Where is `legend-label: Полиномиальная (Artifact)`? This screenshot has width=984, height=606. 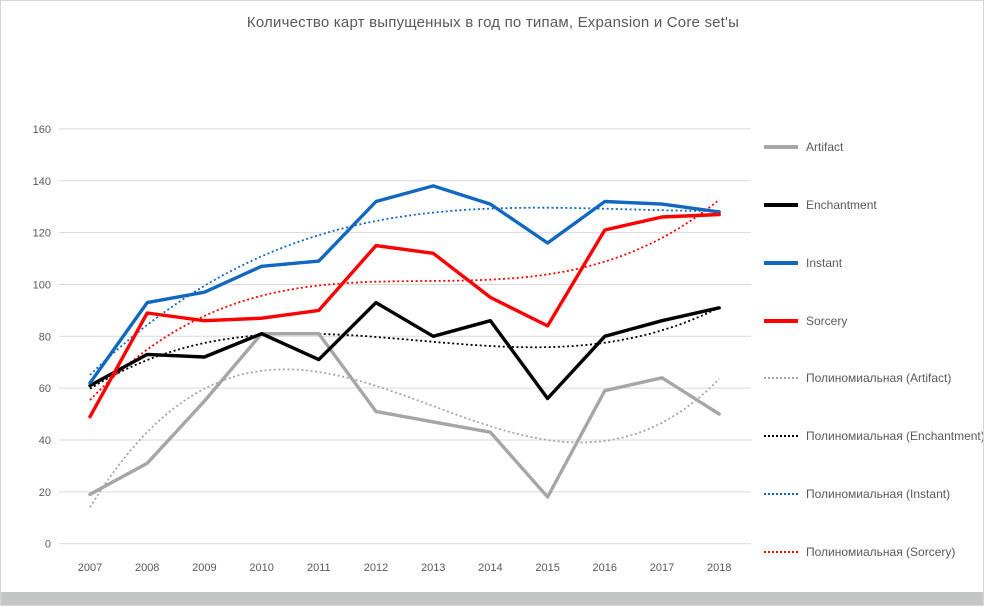 legend-label: Полиномиальная (Artifact) is located at coordinates (879, 378).